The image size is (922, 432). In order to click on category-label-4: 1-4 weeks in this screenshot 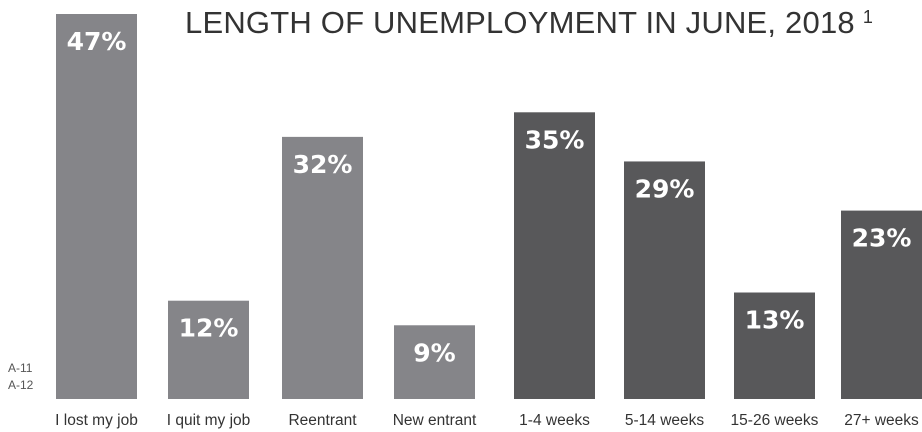, I will do `click(554, 420)`.